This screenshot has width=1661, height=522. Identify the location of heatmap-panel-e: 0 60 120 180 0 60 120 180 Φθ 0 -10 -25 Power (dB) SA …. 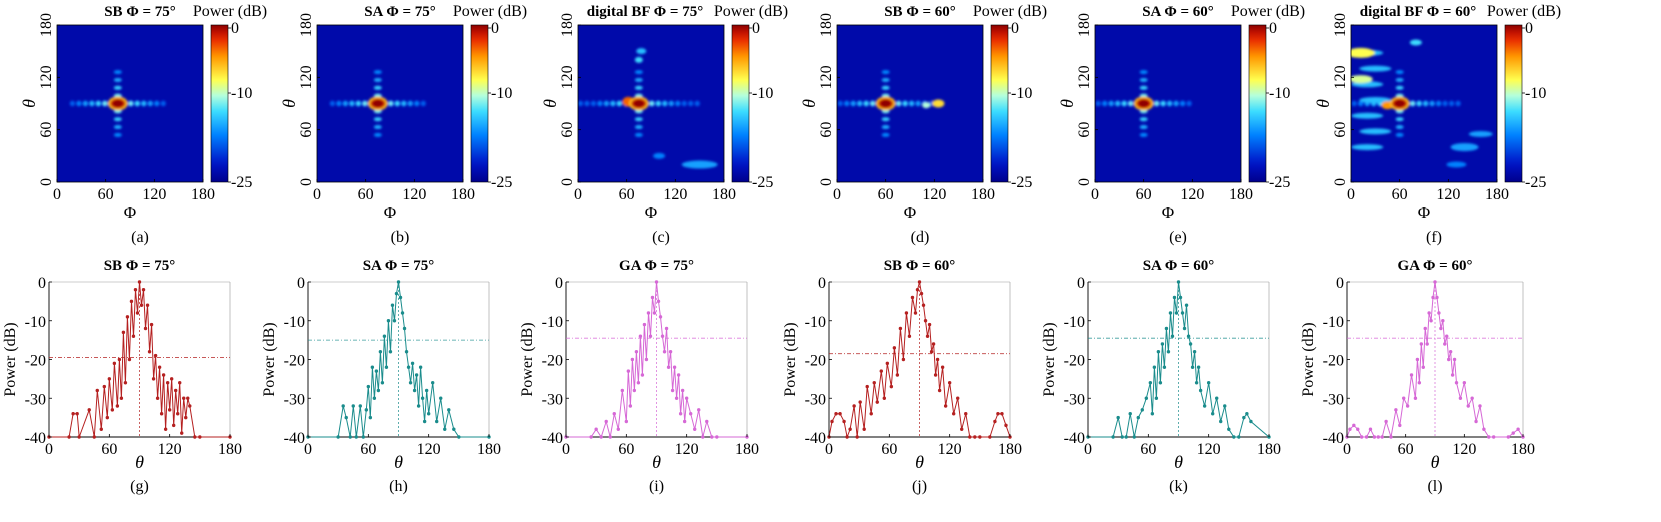
(1181, 124).